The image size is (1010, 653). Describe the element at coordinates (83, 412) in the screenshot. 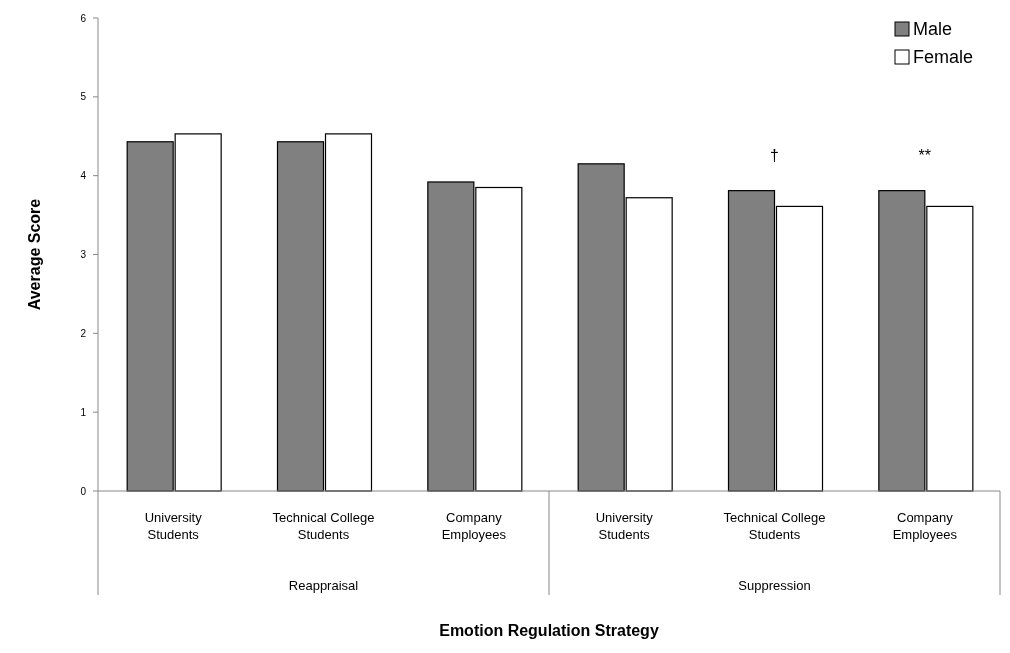

I see `y-tick-label: 1` at that location.